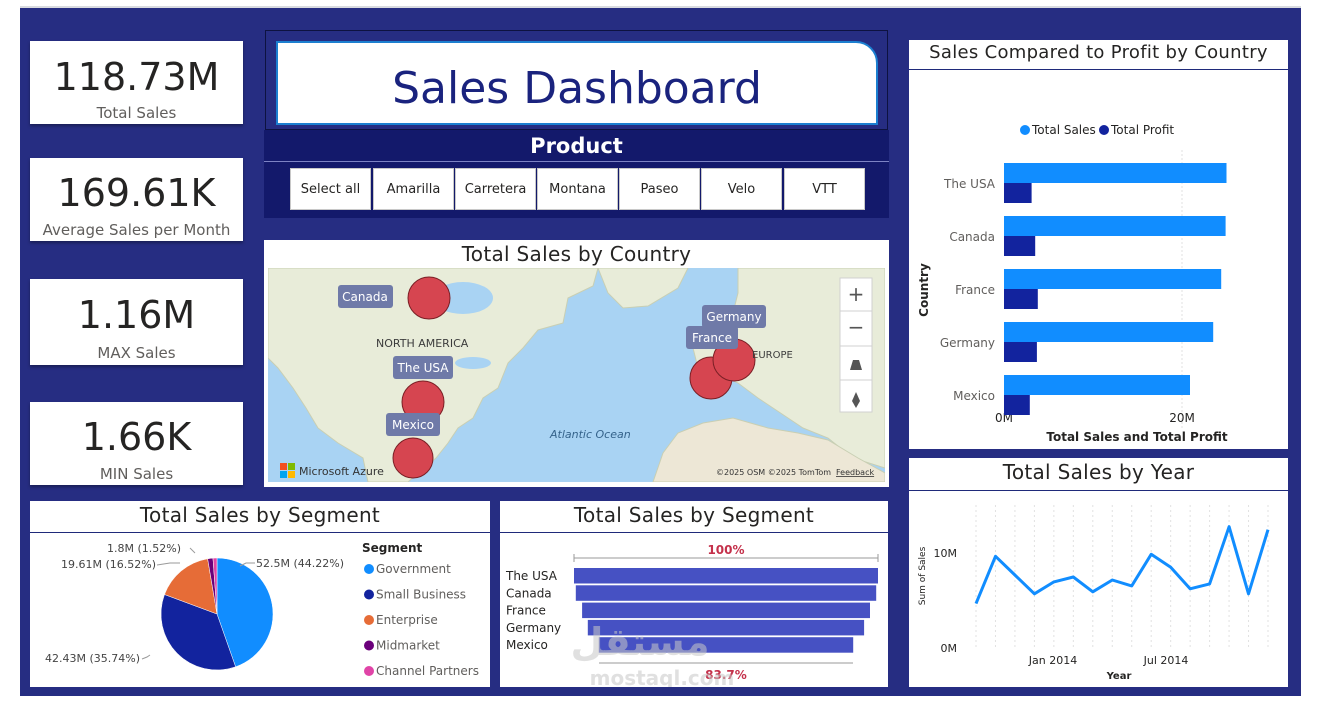 The width and height of the screenshot is (1323, 707). I want to click on slice-label-leaders, so click(198, 603).